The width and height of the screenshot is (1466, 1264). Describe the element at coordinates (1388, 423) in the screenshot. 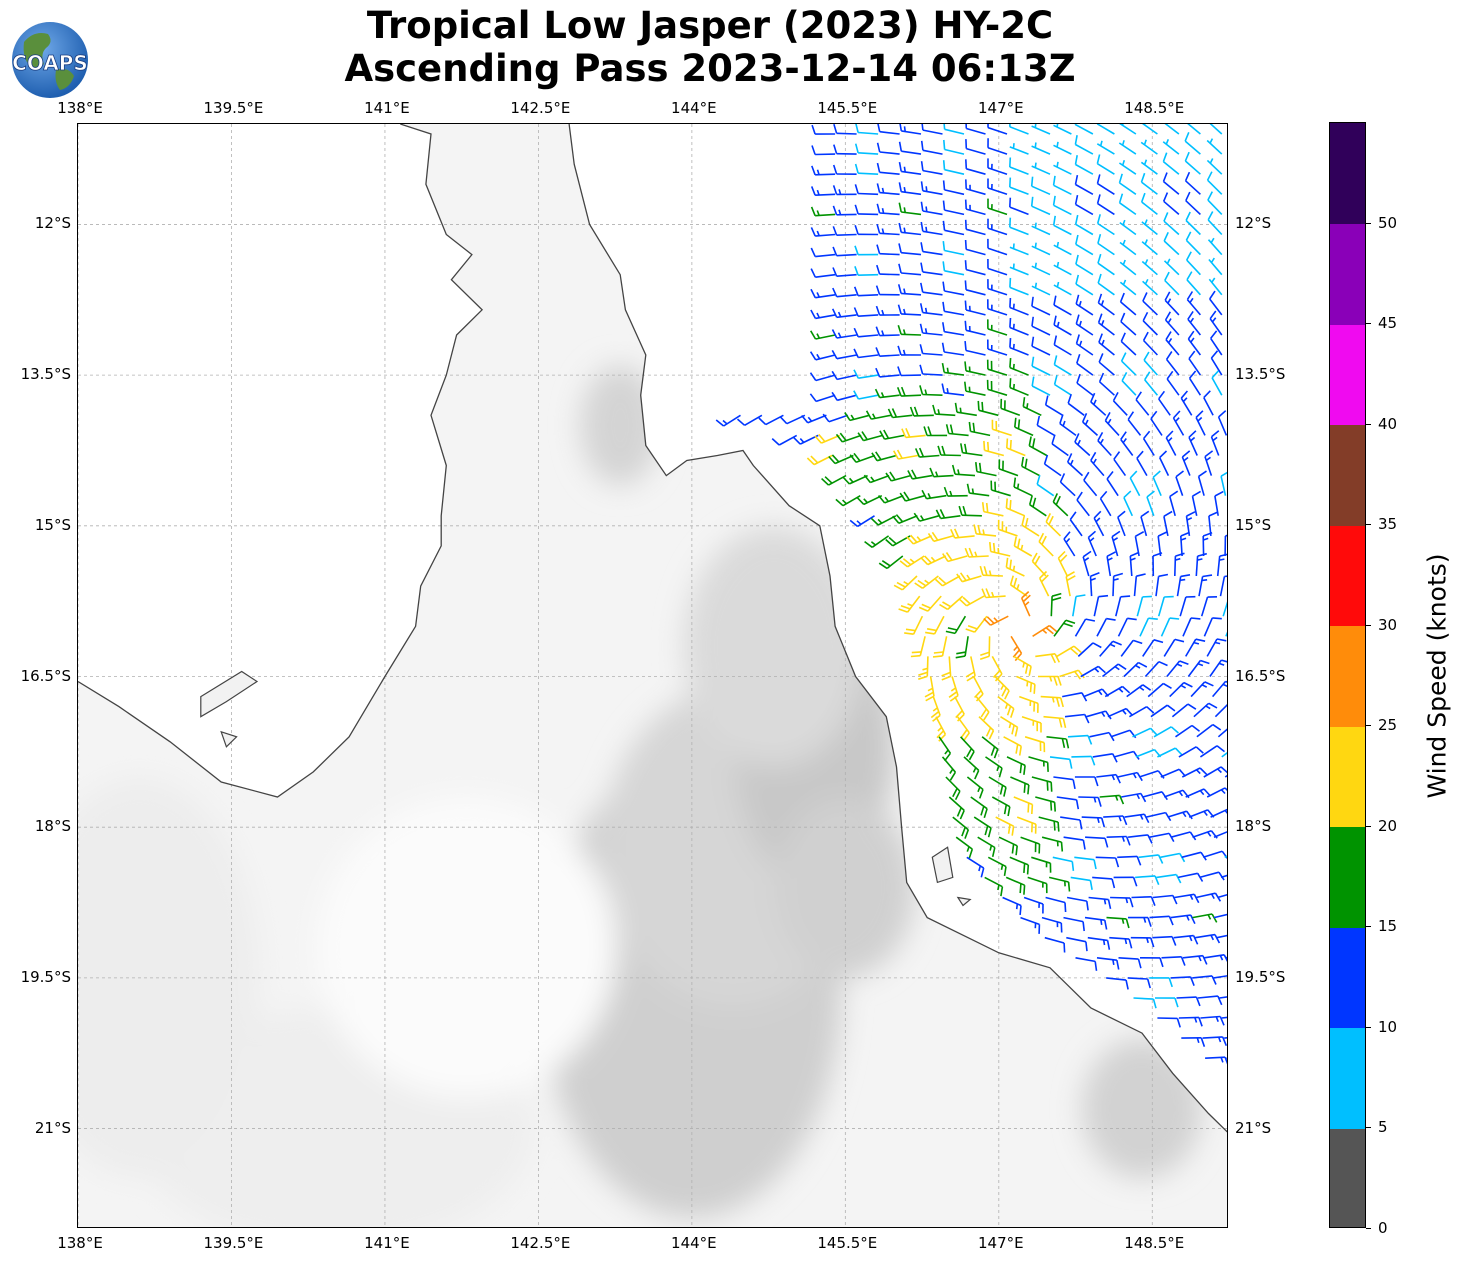

I see `colorbar-tick-label: 40` at that location.